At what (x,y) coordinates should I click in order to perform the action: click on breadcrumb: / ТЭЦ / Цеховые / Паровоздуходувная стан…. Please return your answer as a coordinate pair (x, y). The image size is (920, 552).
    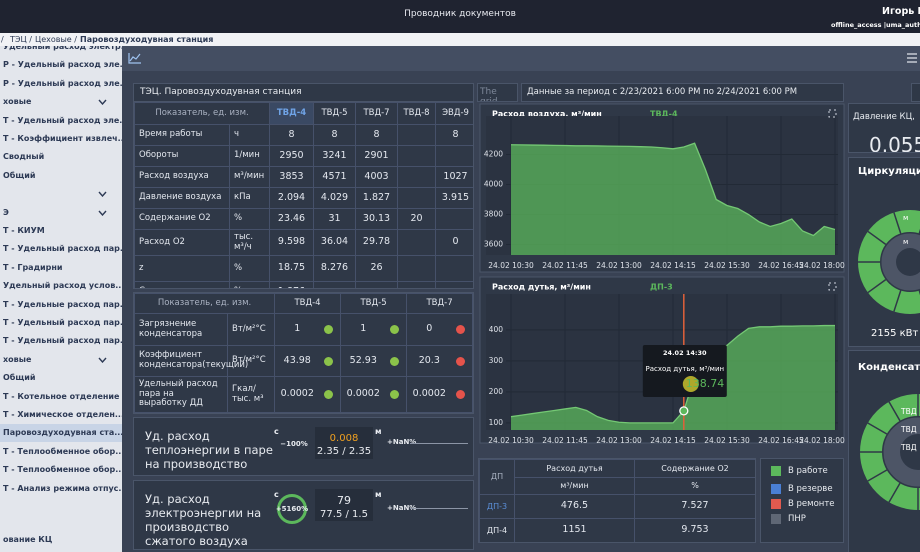
    Looking at the image, I should click on (460, 39).